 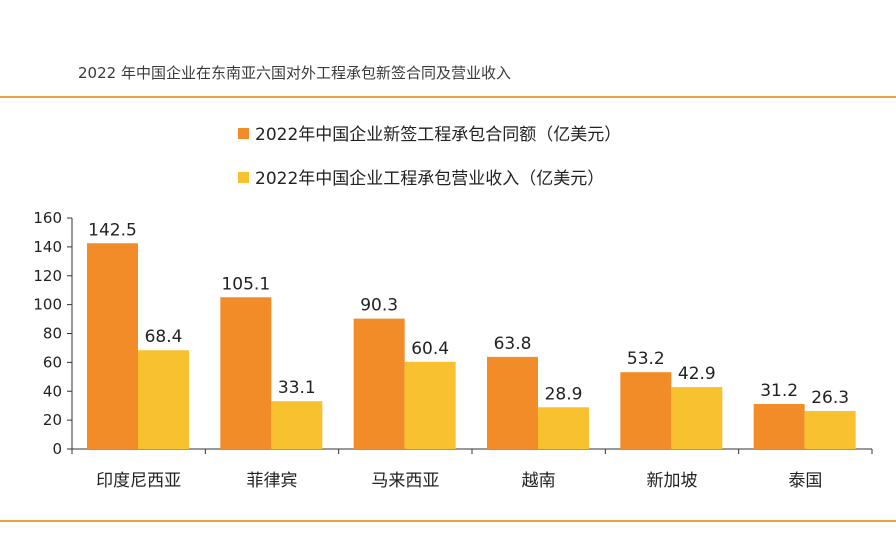 What do you see at coordinates (243, 177) in the screenshot?
I see `legend-swatch-revenue` at bounding box center [243, 177].